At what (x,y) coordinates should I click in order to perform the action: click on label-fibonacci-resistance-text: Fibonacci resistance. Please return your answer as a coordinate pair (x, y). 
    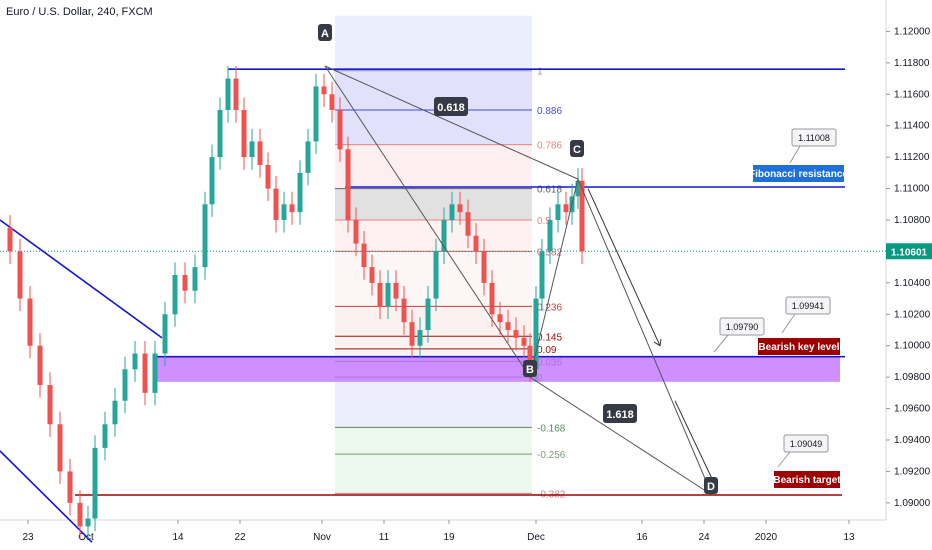
    Looking at the image, I should click on (798, 174).